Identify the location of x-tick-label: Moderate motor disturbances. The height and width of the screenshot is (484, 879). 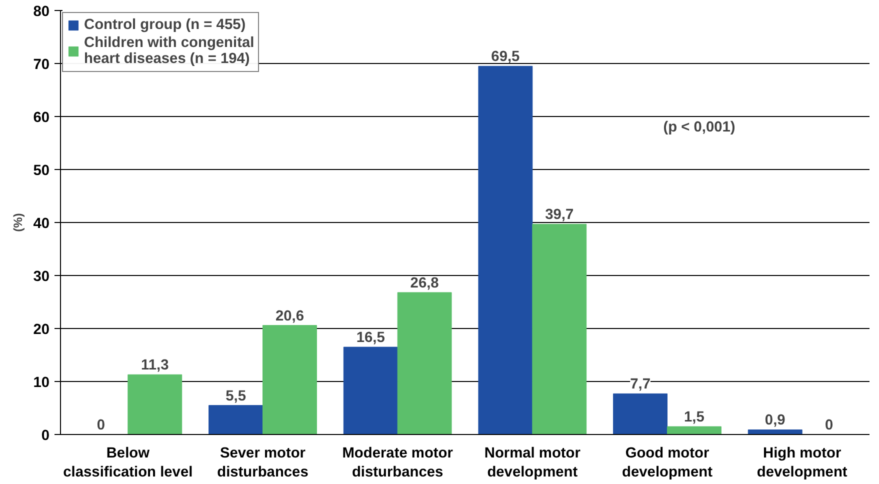
(398, 463).